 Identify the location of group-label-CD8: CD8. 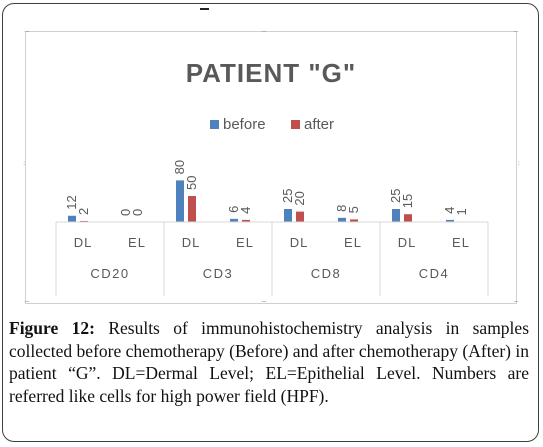
(326, 273).